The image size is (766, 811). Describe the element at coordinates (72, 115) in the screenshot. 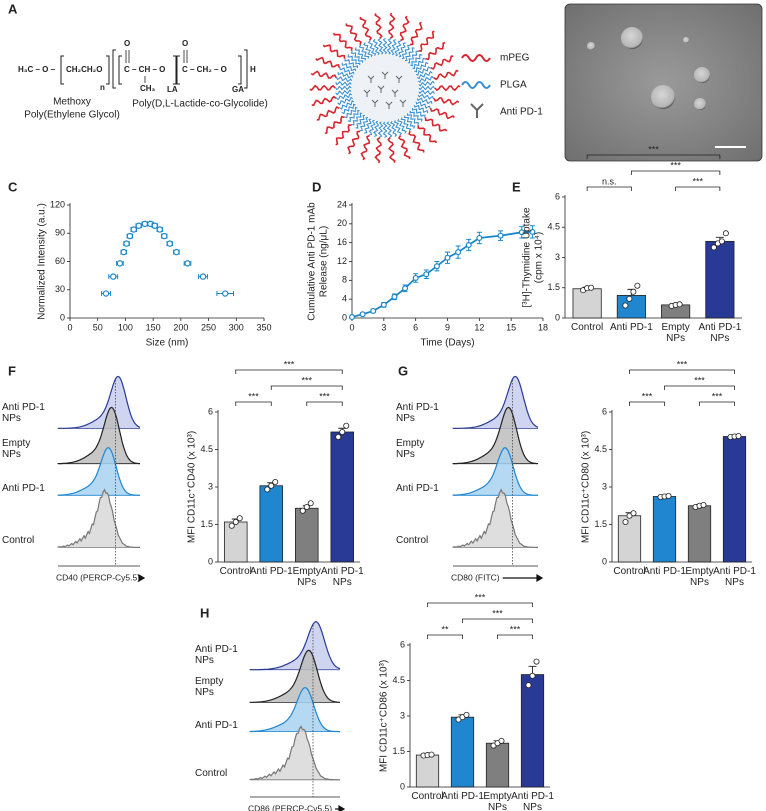

I see `caption: Poly(Ethylene Glycol)` at that location.